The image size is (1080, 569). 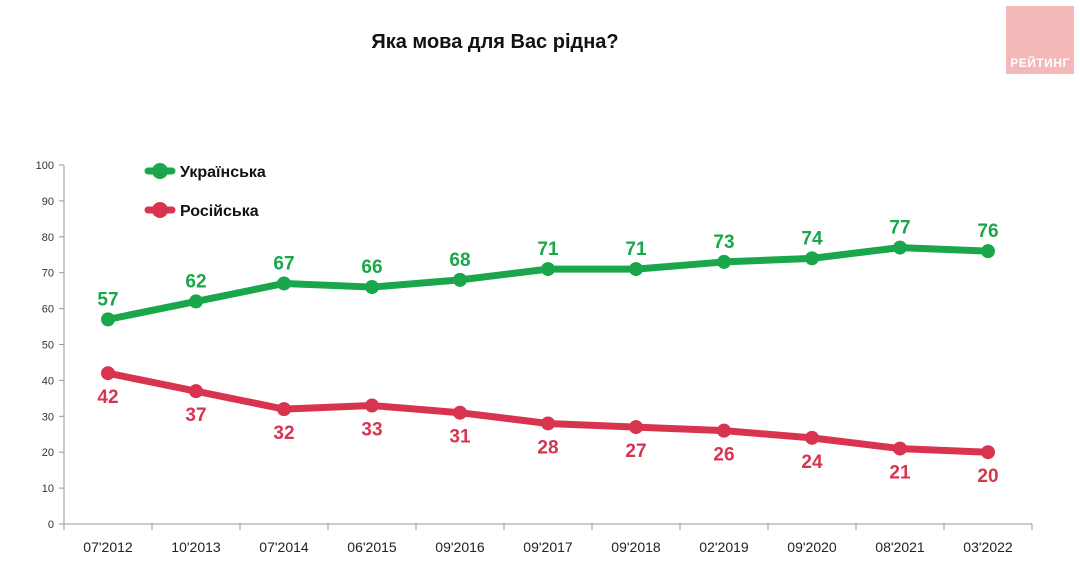 What do you see at coordinates (223, 172) in the screenshot?
I see `legend-label: Українська` at bounding box center [223, 172].